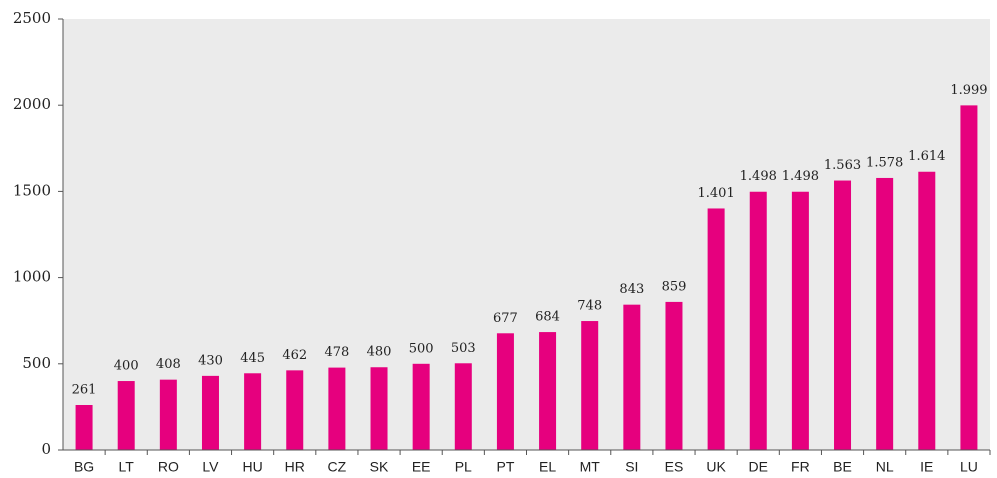  What do you see at coordinates (295, 467) in the screenshot?
I see `x-tick-label: HR` at bounding box center [295, 467].